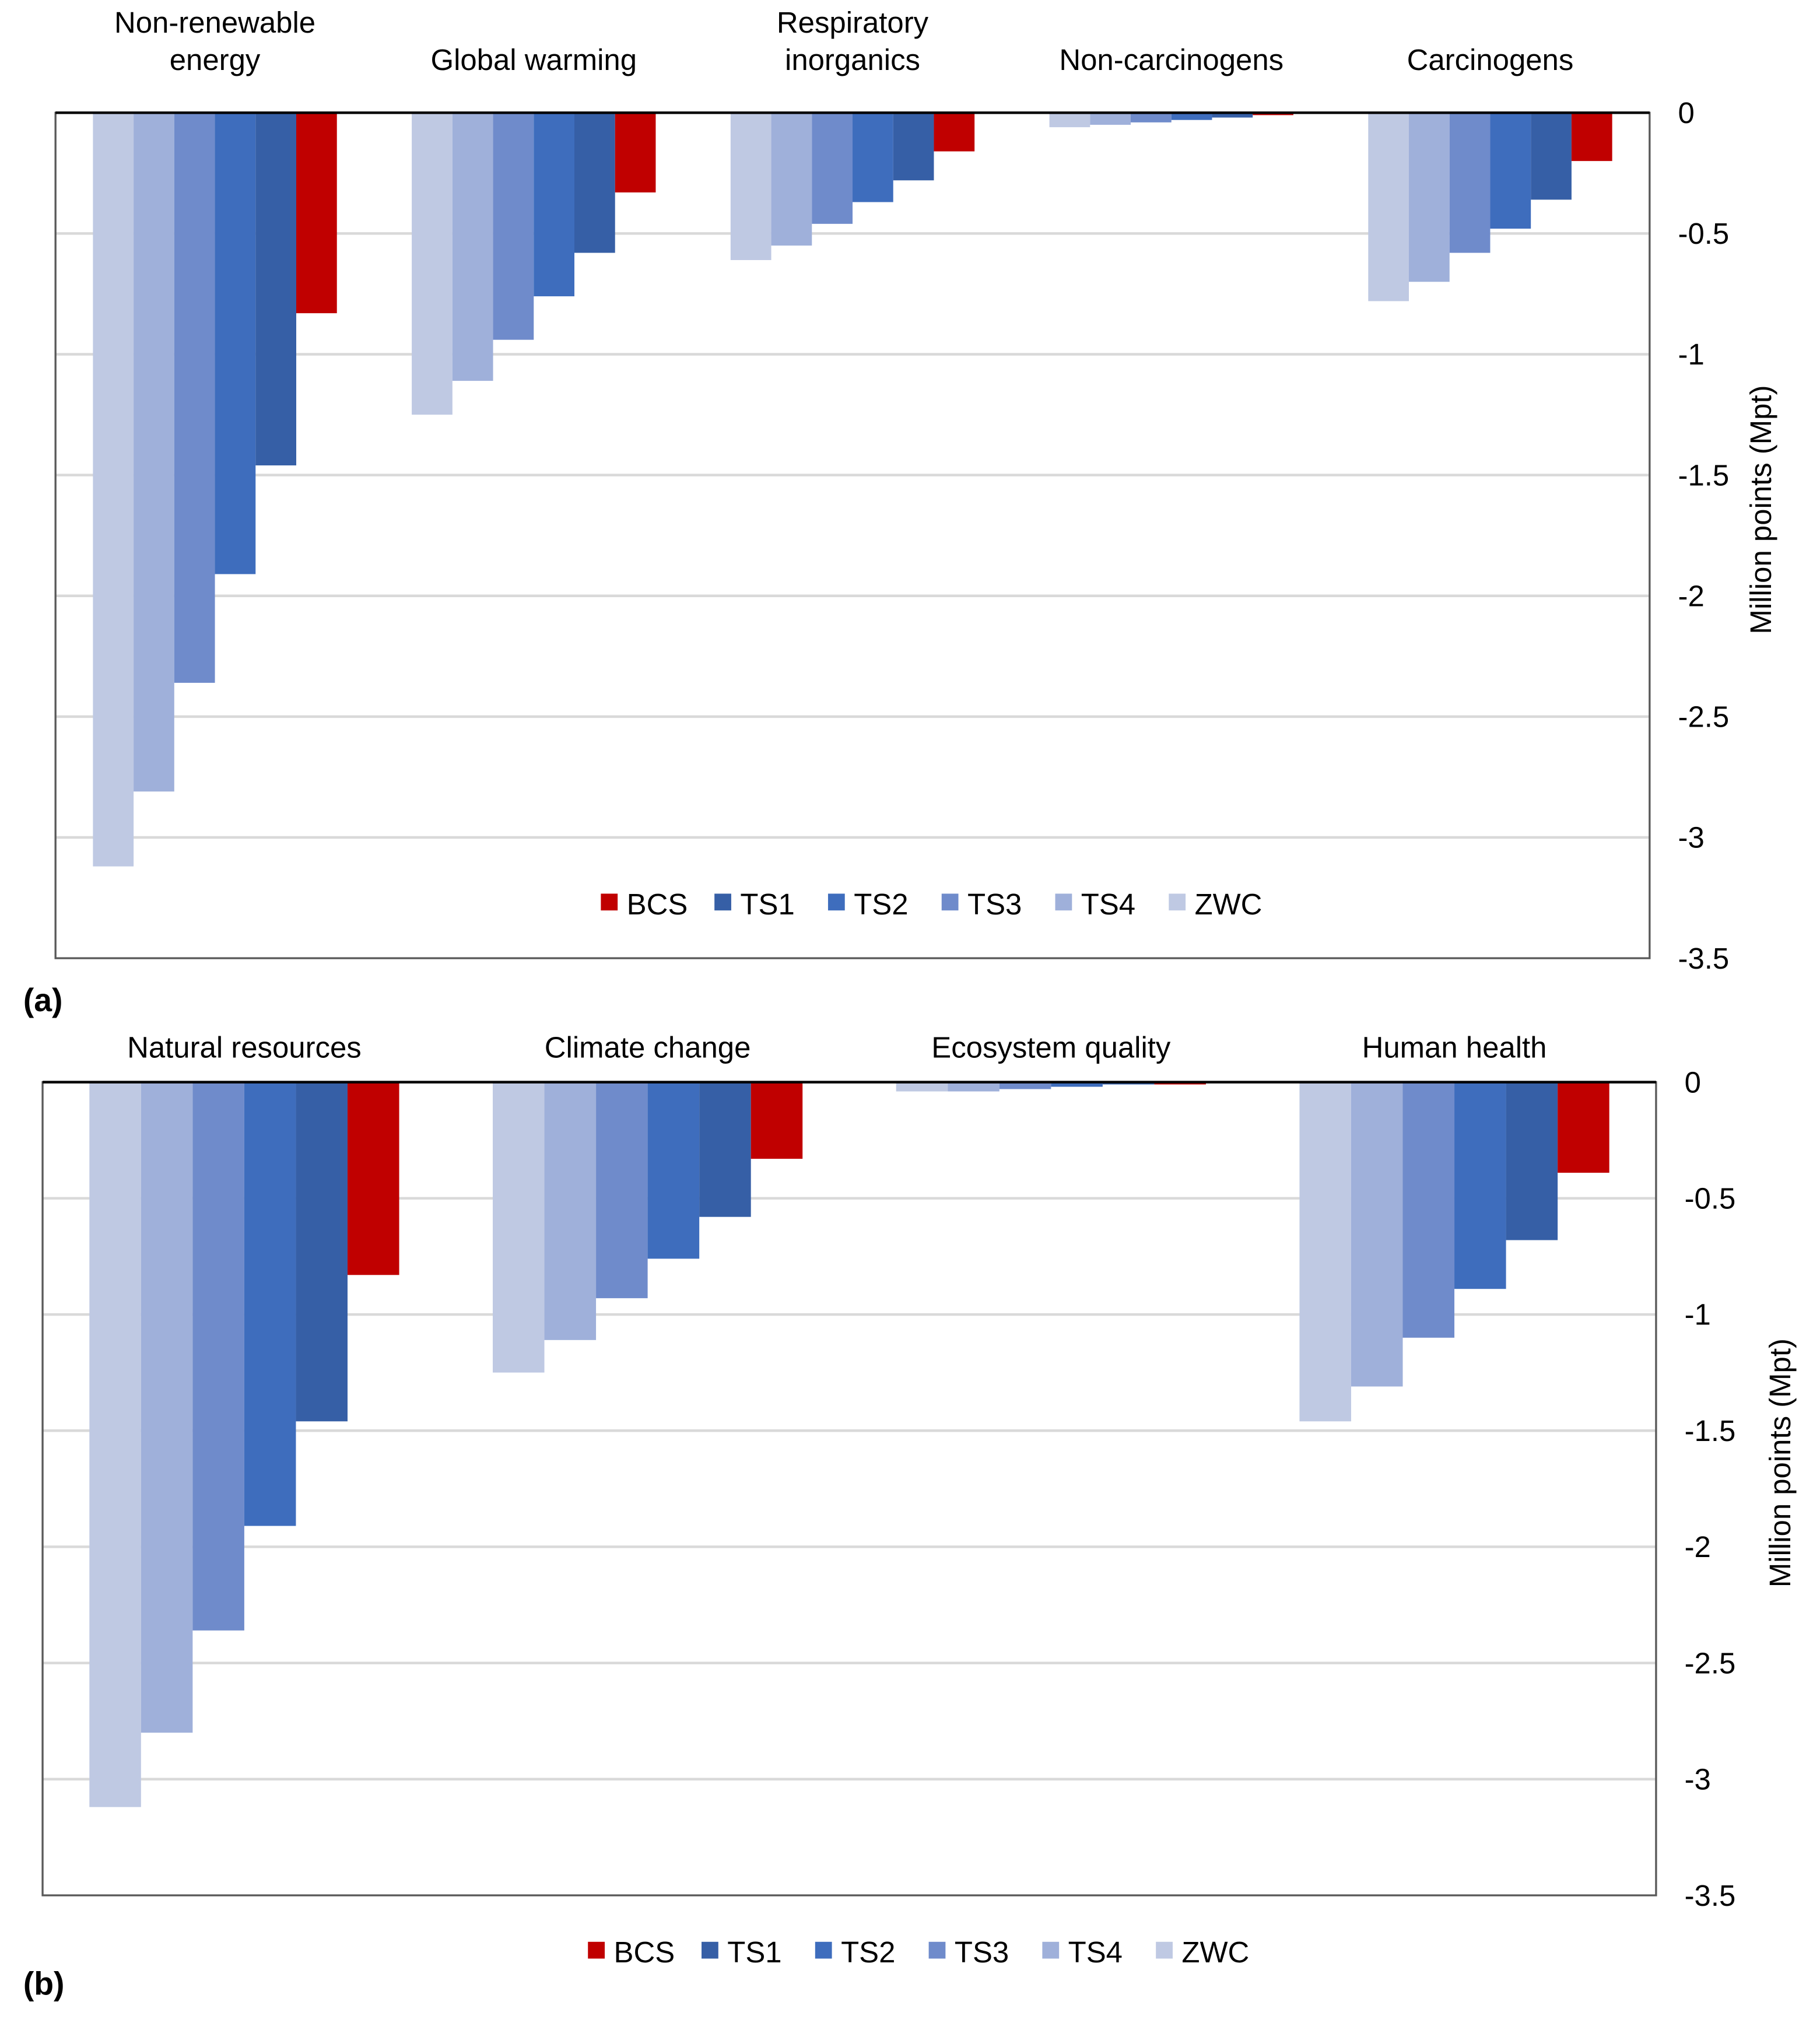 The image size is (1820, 2030). Describe the element at coordinates (215, 59) in the screenshot. I see `category-label: energy` at that location.